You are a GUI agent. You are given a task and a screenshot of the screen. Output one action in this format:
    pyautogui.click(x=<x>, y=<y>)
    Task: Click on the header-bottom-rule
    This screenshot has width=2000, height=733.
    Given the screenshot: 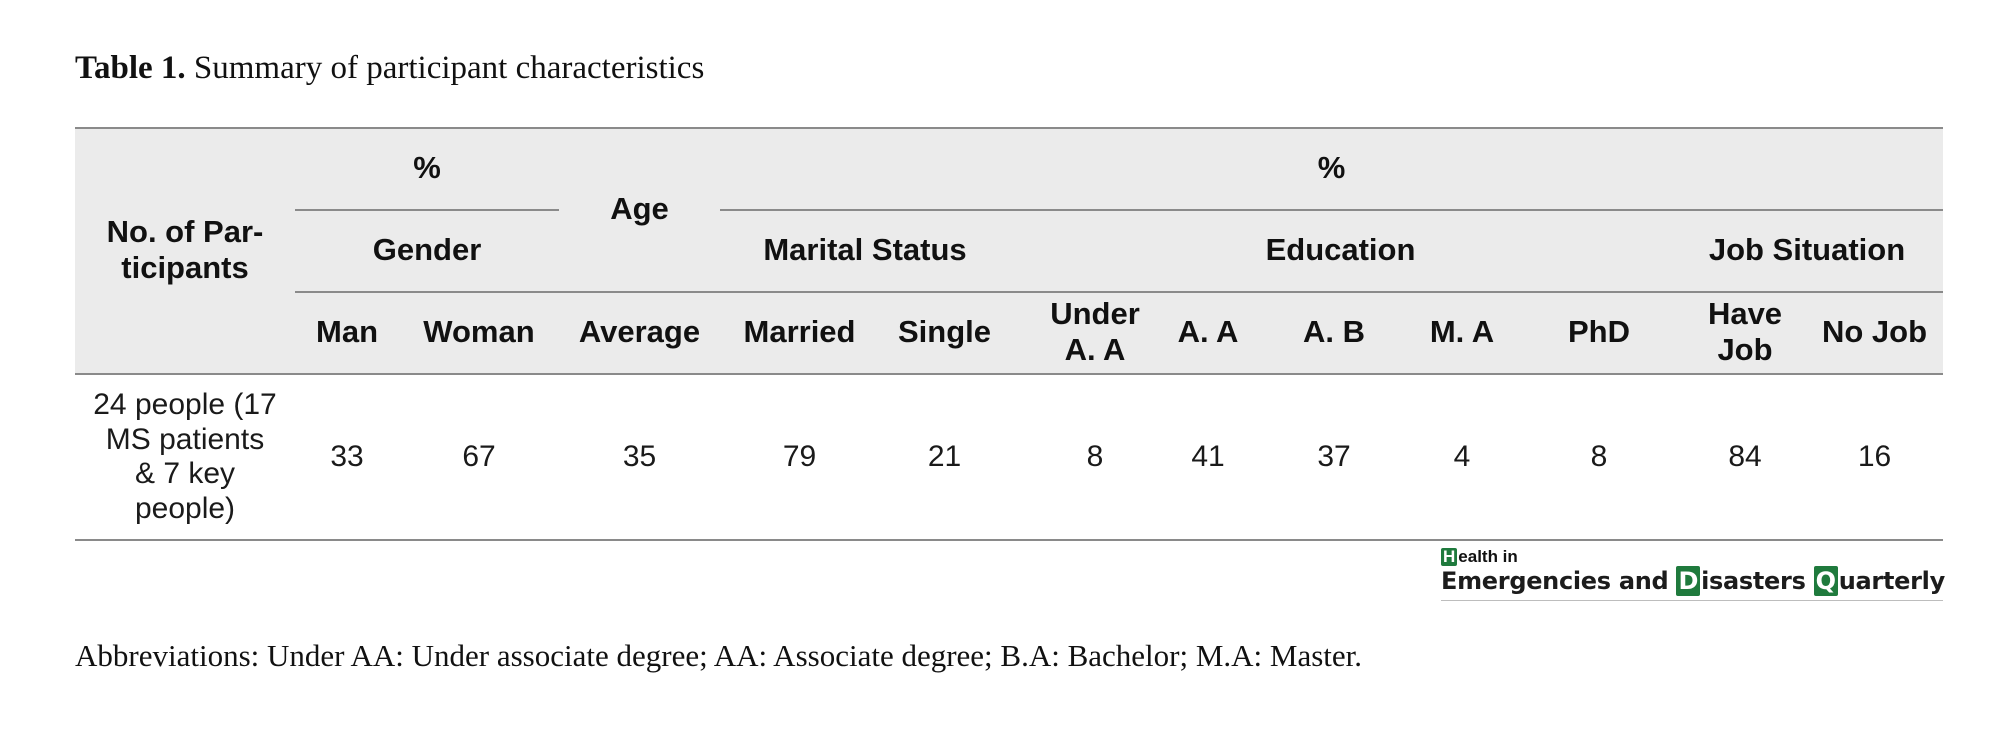 What is the action you would take?
    pyautogui.click(x=1009, y=374)
    